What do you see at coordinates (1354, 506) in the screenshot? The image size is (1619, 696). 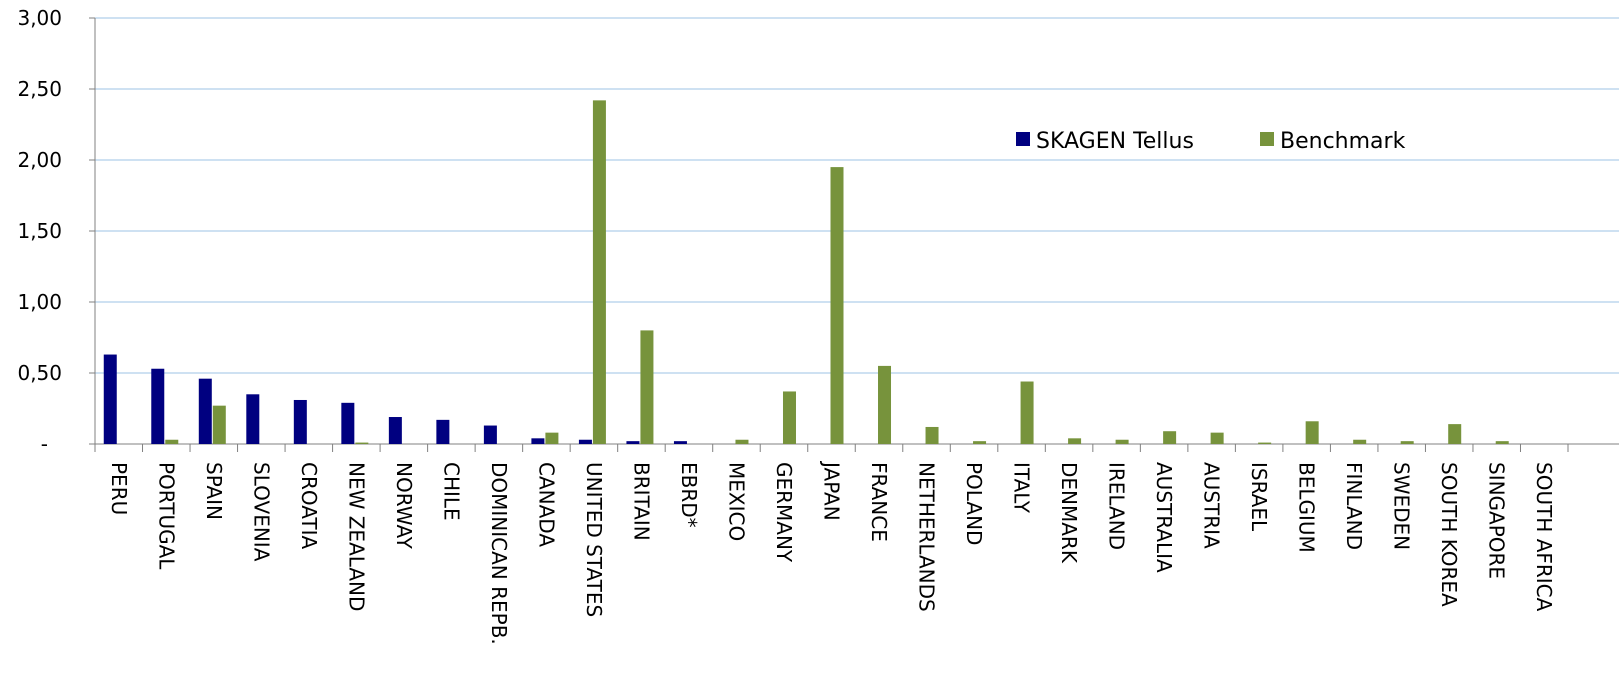 I see `x-category-label: FINLAND` at bounding box center [1354, 506].